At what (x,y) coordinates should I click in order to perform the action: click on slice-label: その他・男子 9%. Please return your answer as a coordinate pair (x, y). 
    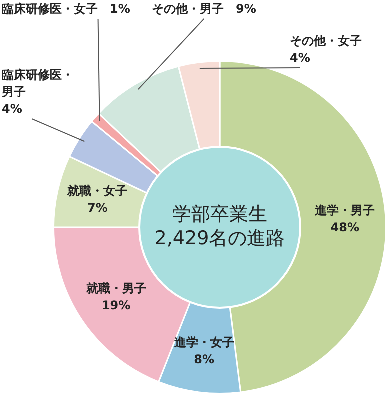
    Looking at the image, I should click on (204, 9).